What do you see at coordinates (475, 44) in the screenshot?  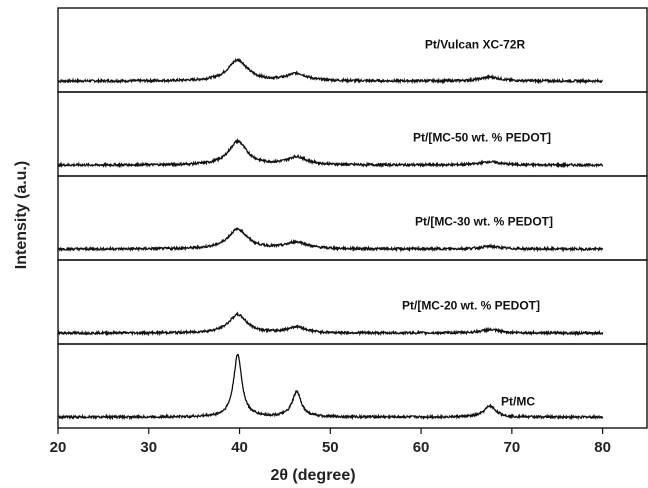 I see `series-label: Pt/Vulcan XC-72R` at bounding box center [475, 44].